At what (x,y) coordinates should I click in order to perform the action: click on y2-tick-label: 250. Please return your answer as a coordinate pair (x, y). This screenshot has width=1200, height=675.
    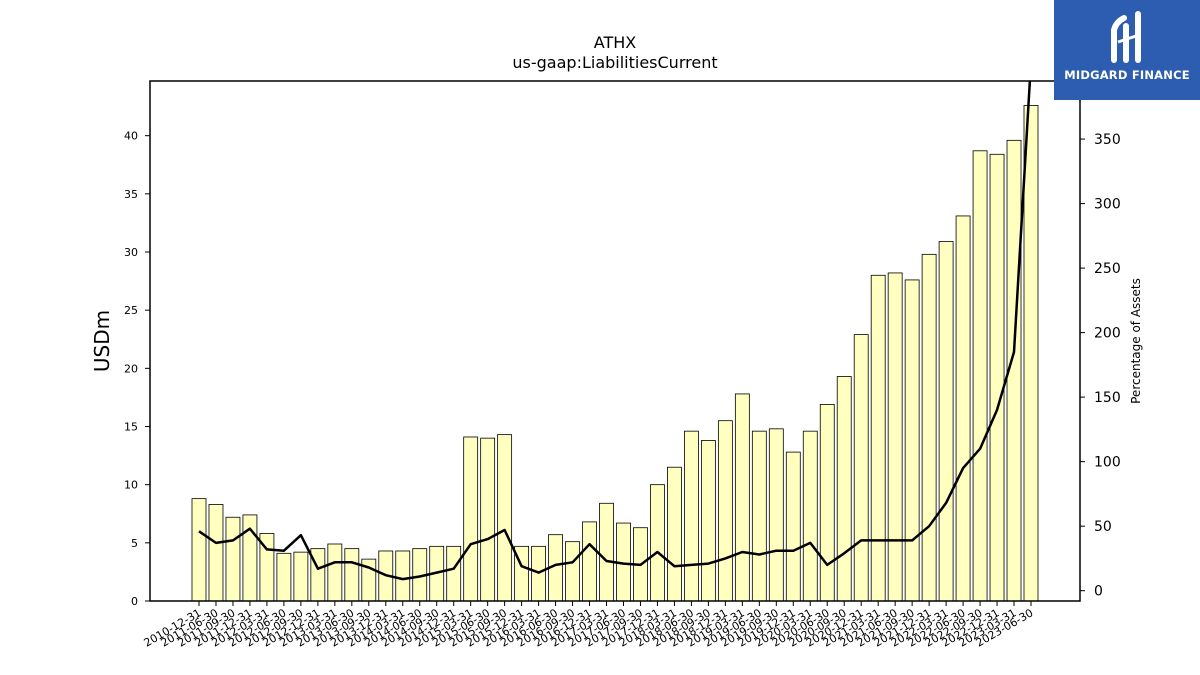
    Looking at the image, I should click on (1107, 269).